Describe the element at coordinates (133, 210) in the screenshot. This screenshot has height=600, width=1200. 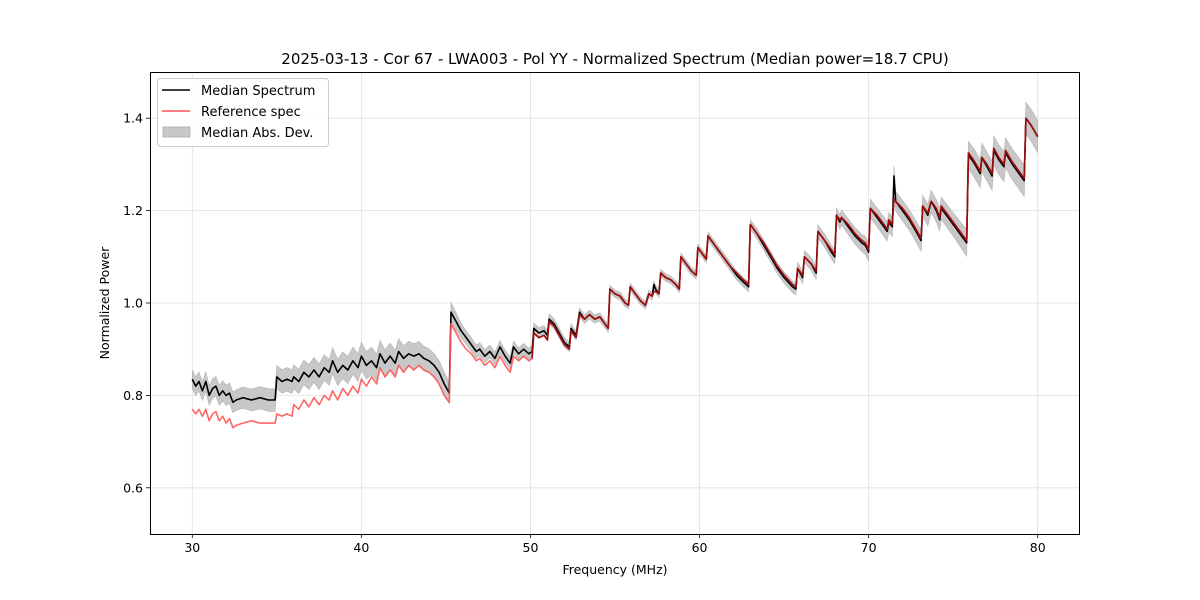
I see `y-tick-label: 1.2` at that location.